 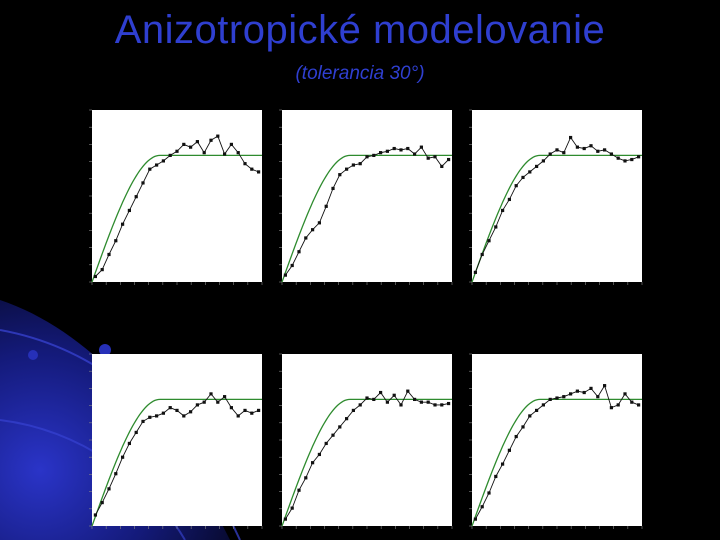 I want to click on slide-subtitle: (tolerancia 30°), so click(x=360, y=73).